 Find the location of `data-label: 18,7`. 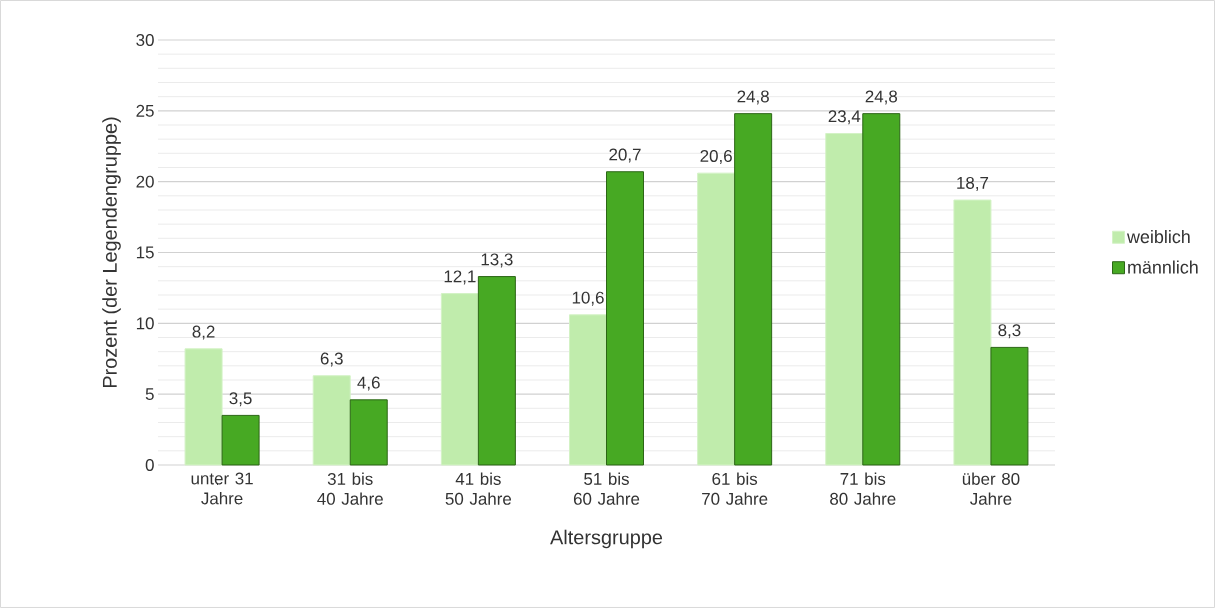

data-label: 18,7 is located at coordinates (973, 183).